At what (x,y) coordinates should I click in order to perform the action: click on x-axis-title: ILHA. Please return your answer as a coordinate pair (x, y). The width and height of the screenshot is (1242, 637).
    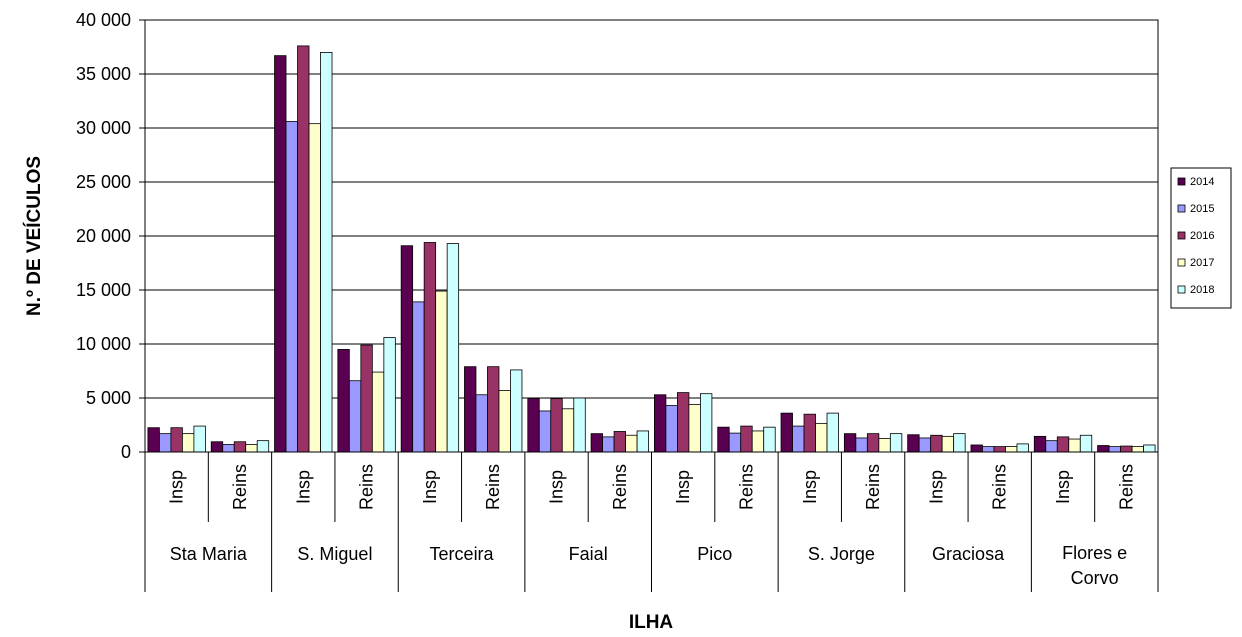
    Looking at the image, I should click on (651, 622).